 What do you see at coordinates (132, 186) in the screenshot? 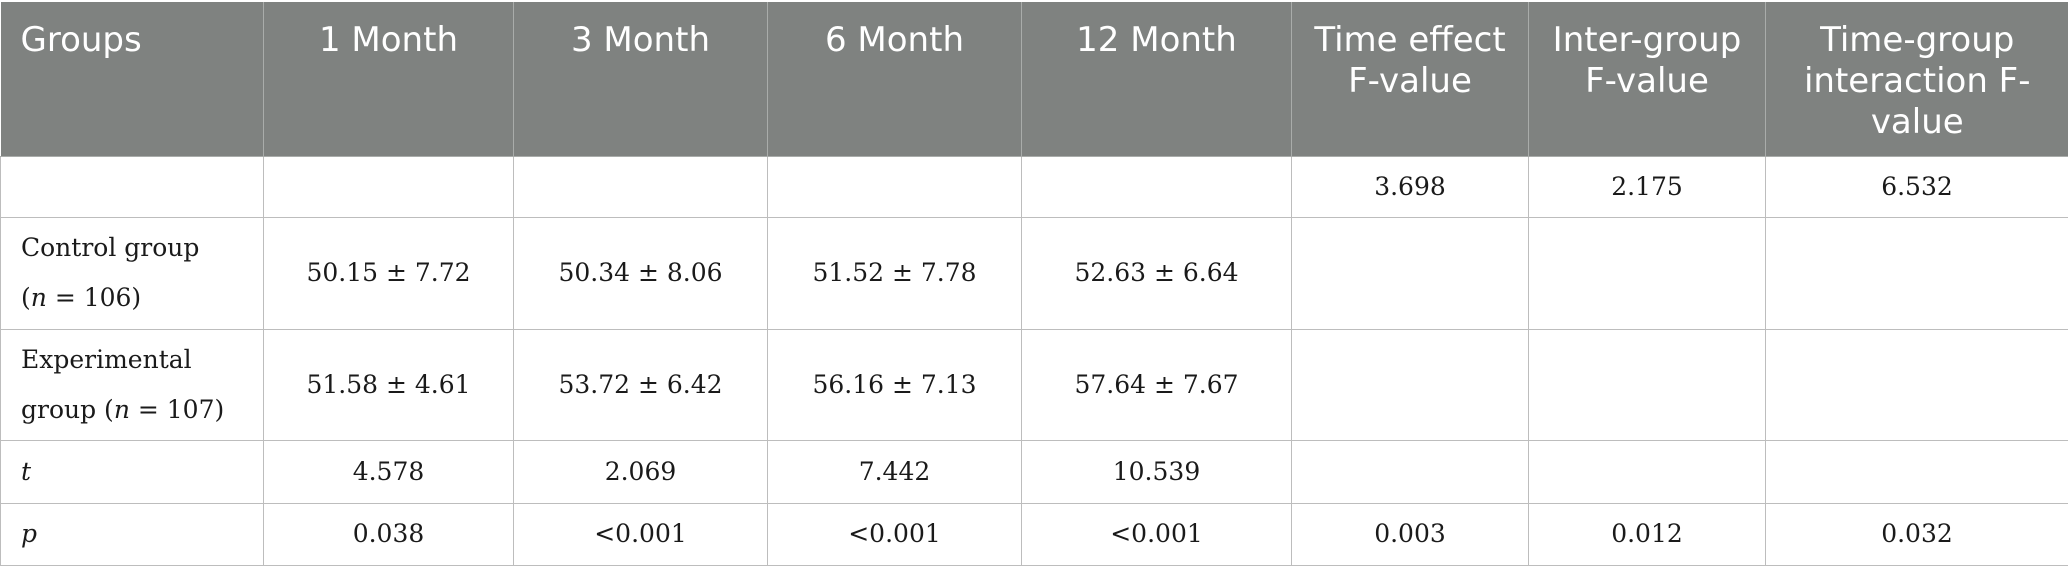
I see `row-label` at bounding box center [132, 186].